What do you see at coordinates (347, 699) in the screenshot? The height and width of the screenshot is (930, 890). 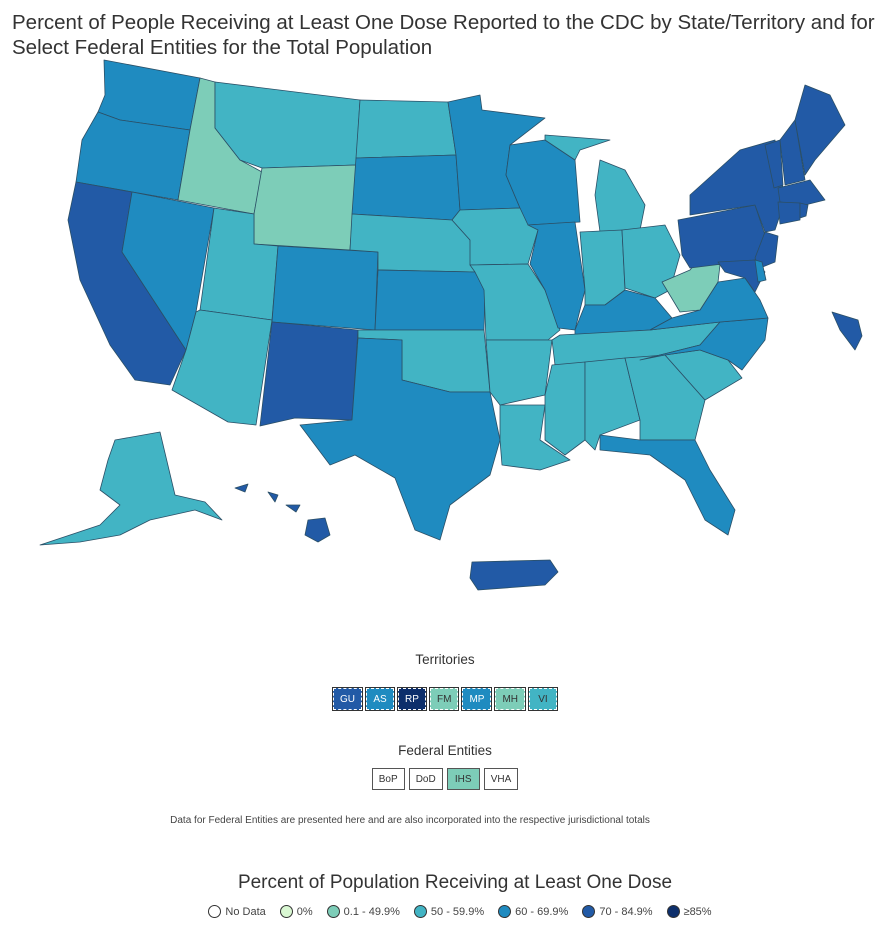 I see `territory-chip-gu: GU` at bounding box center [347, 699].